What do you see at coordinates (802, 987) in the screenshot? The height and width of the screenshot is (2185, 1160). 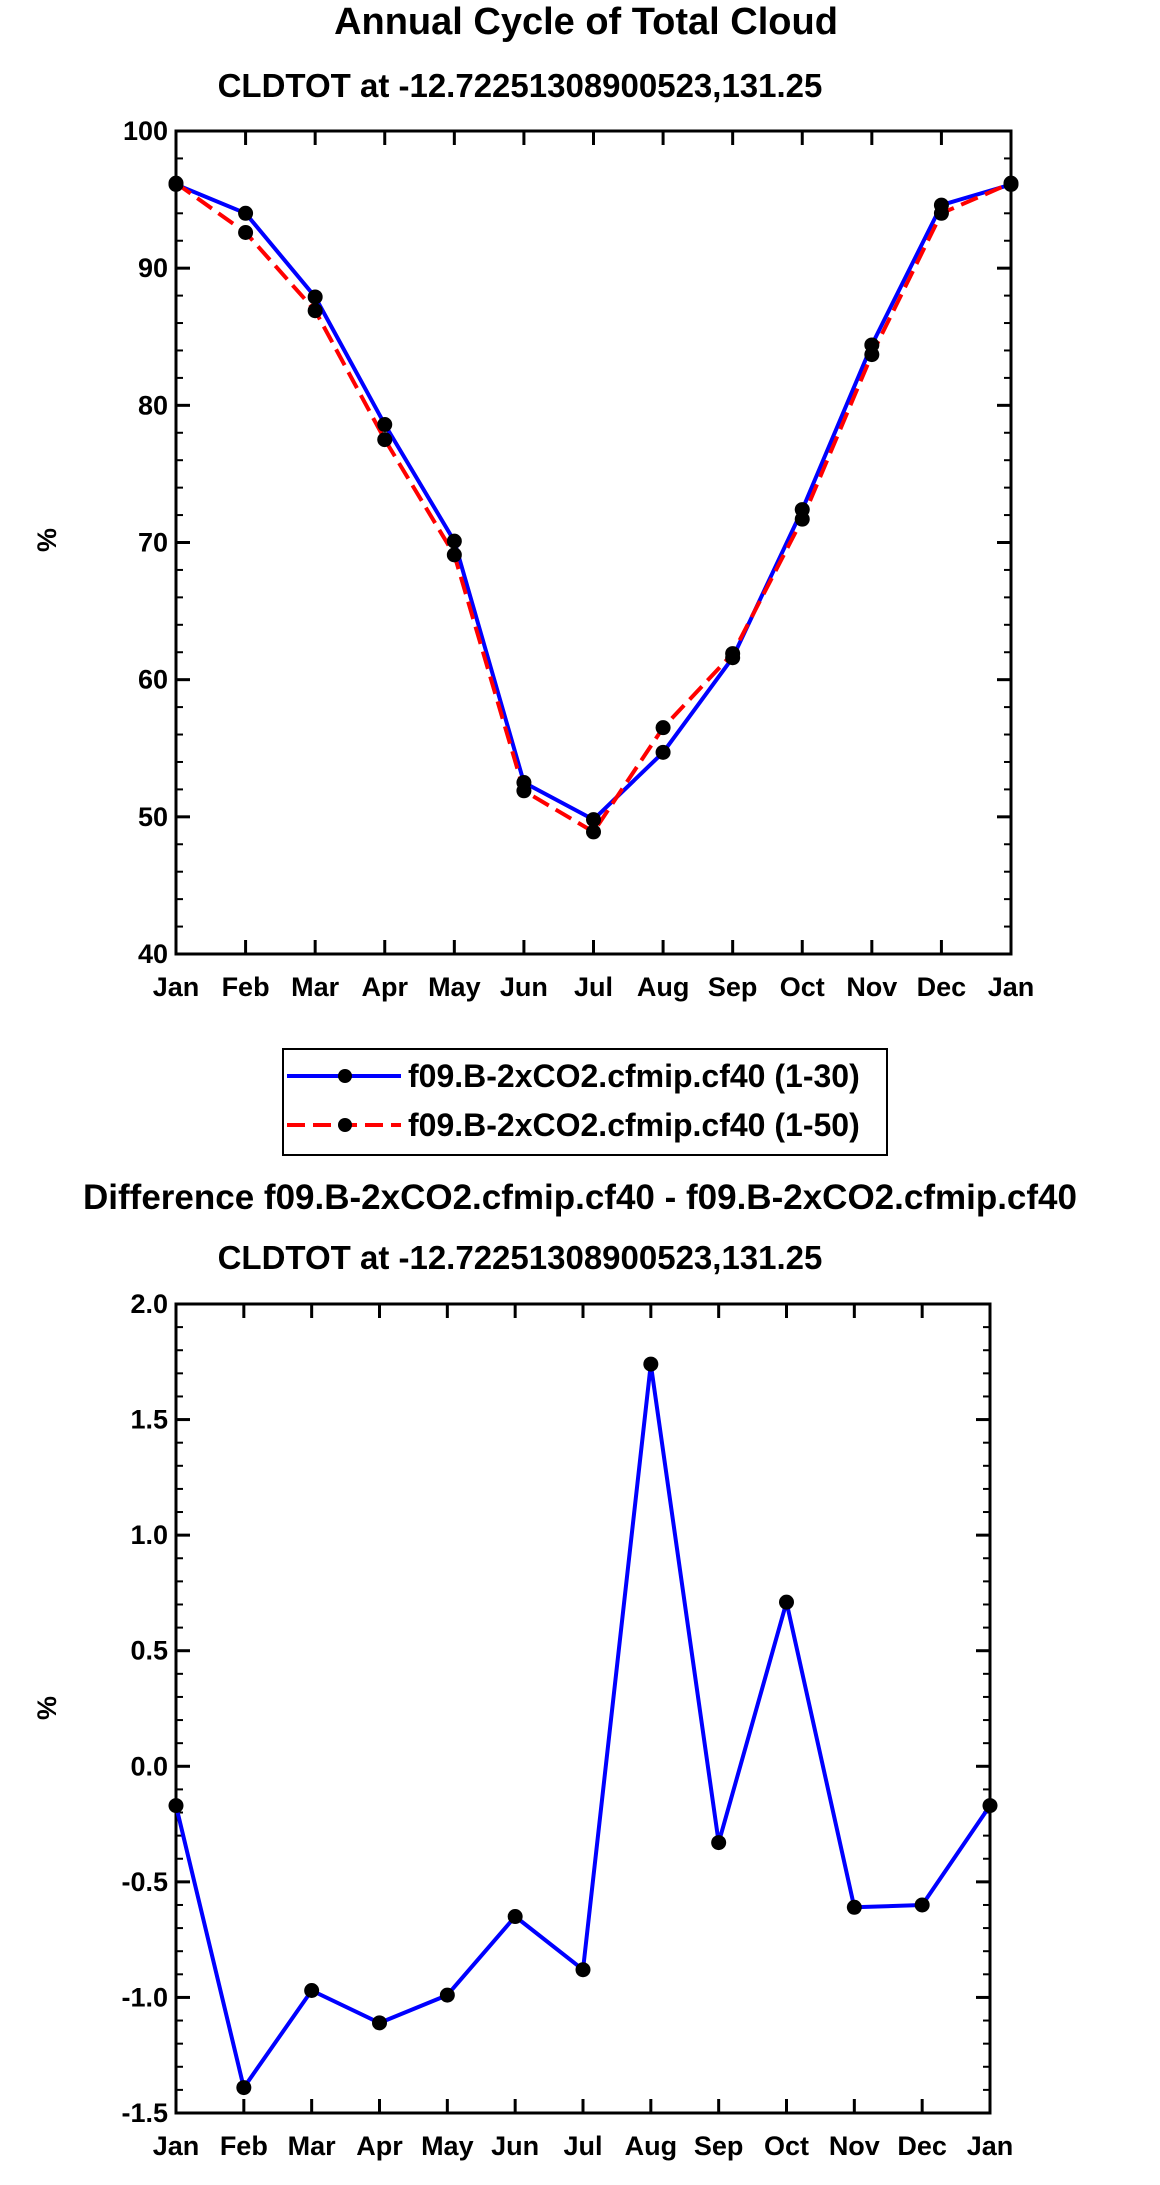 I see `chart1-xtick-label: Oct` at bounding box center [802, 987].